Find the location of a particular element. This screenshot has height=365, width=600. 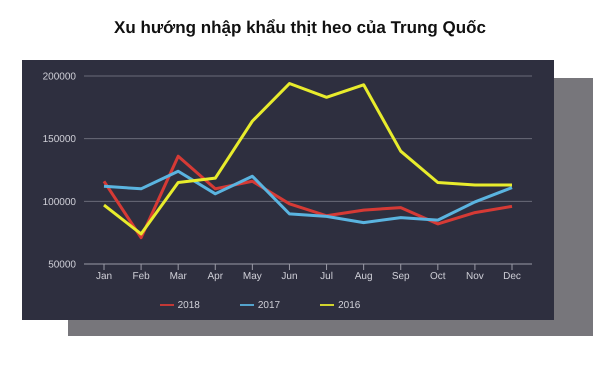

line-series is located at coordinates (308, 197).